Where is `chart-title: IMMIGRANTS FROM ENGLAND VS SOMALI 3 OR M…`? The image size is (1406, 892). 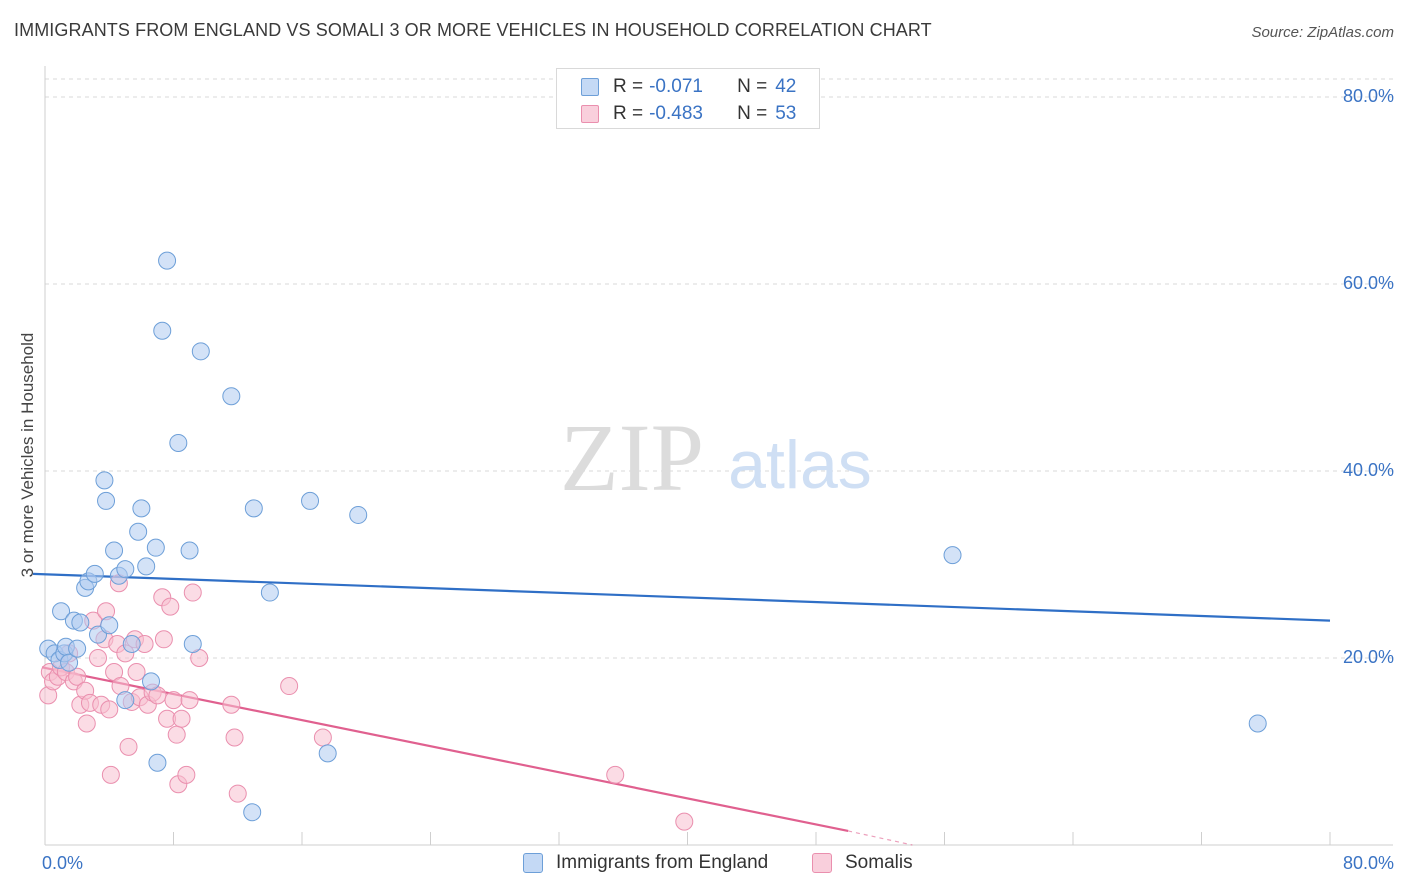
chart-title: IMMIGRANTS FROM ENGLAND VS SOMALI 3 OR M… is located at coordinates (473, 30).